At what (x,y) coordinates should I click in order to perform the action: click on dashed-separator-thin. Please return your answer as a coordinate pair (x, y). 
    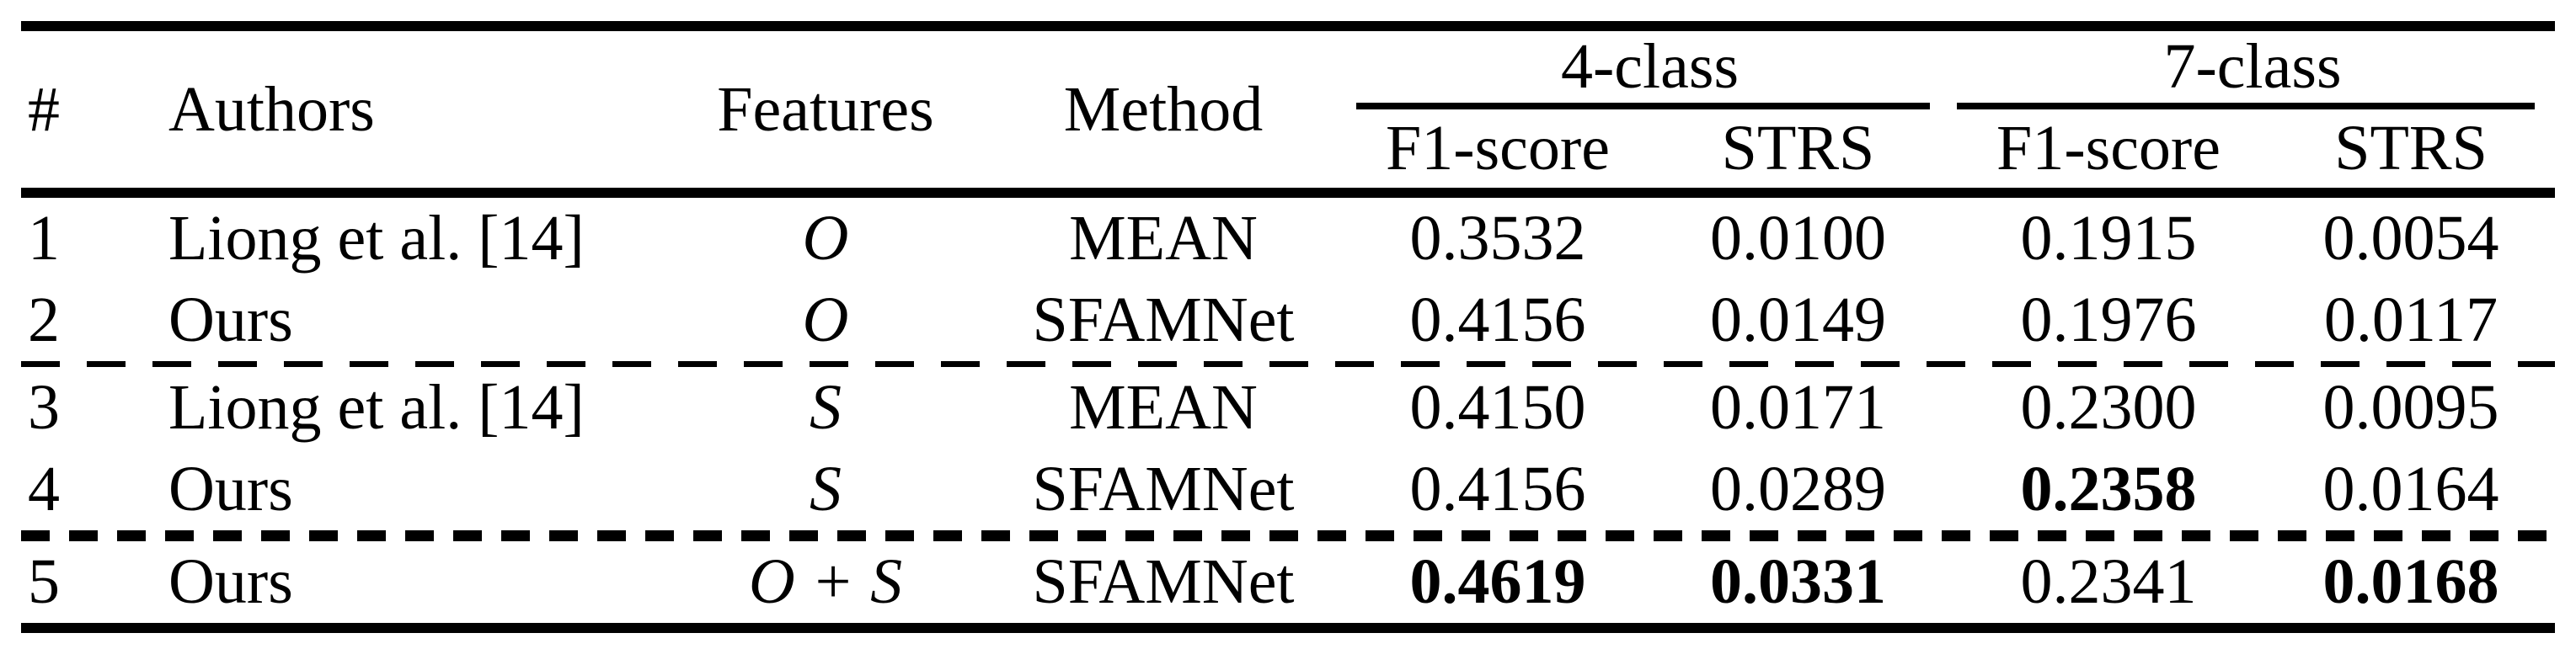
    Looking at the image, I should click on (1288, 364).